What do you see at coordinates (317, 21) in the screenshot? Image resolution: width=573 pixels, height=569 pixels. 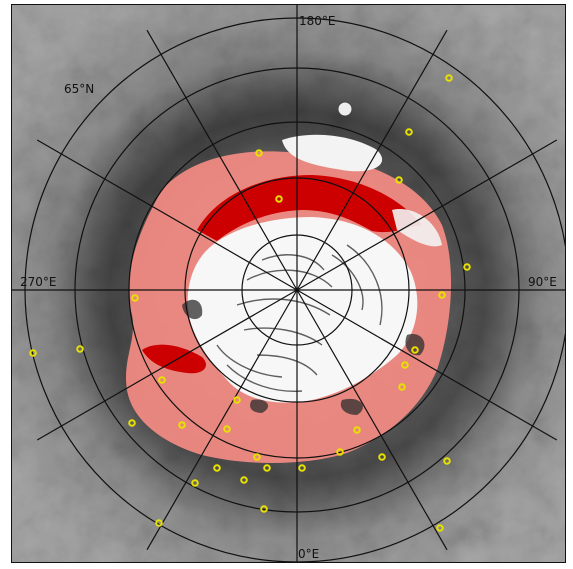 I see `label-180E: 180°E` at bounding box center [317, 21].